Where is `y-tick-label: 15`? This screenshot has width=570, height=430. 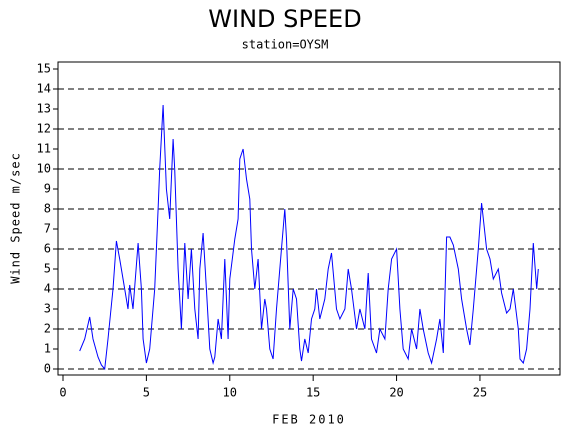 y-tick-label: 15 is located at coordinates (44, 69).